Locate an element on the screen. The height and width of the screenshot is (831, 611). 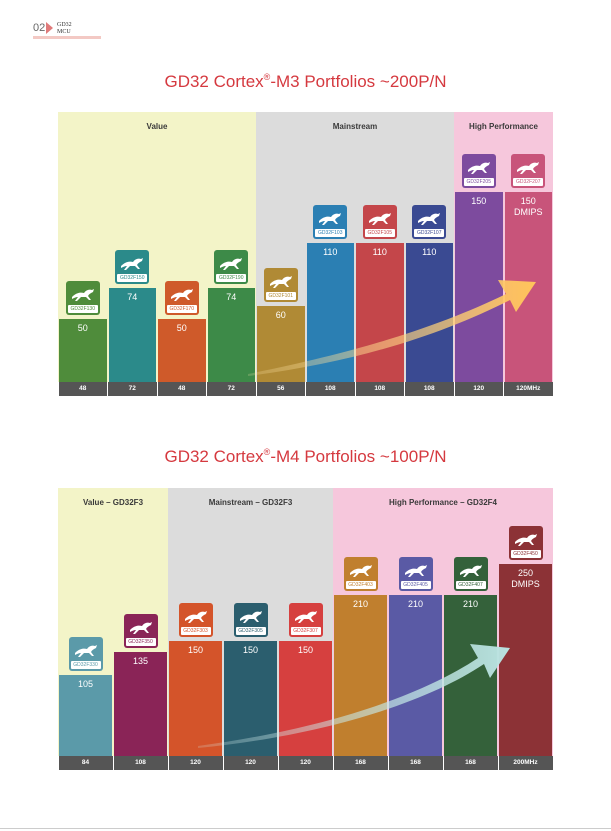
m4-zone-label: High Performance – GD32F4 is located at coordinates (443, 502).